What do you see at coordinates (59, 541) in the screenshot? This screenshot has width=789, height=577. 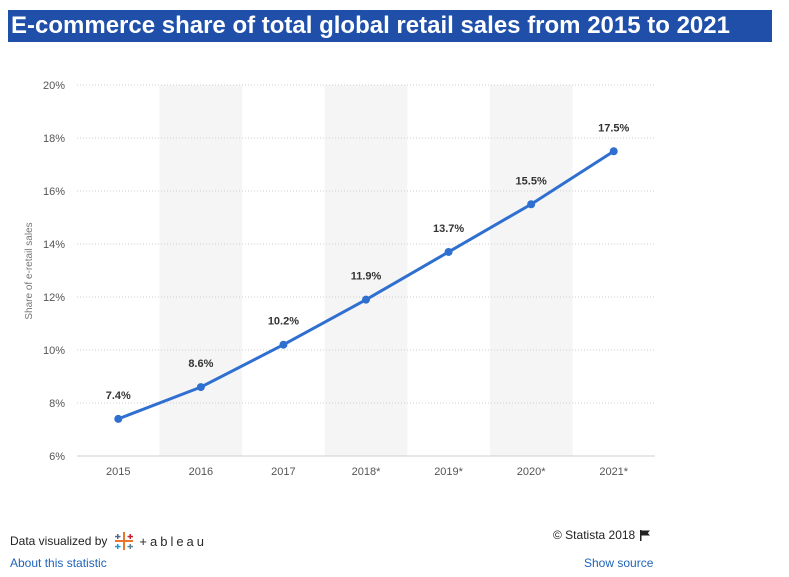 I see `data-visualized-by-label: Data visualized by` at bounding box center [59, 541].